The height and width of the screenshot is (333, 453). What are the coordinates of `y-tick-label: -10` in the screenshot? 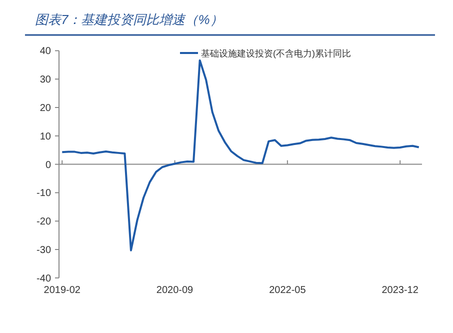 It's located at (44, 194).